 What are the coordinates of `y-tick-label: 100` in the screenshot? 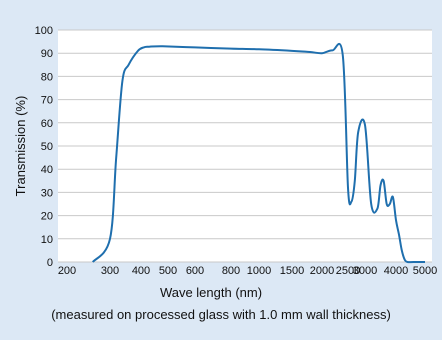 It's located at (44, 31).